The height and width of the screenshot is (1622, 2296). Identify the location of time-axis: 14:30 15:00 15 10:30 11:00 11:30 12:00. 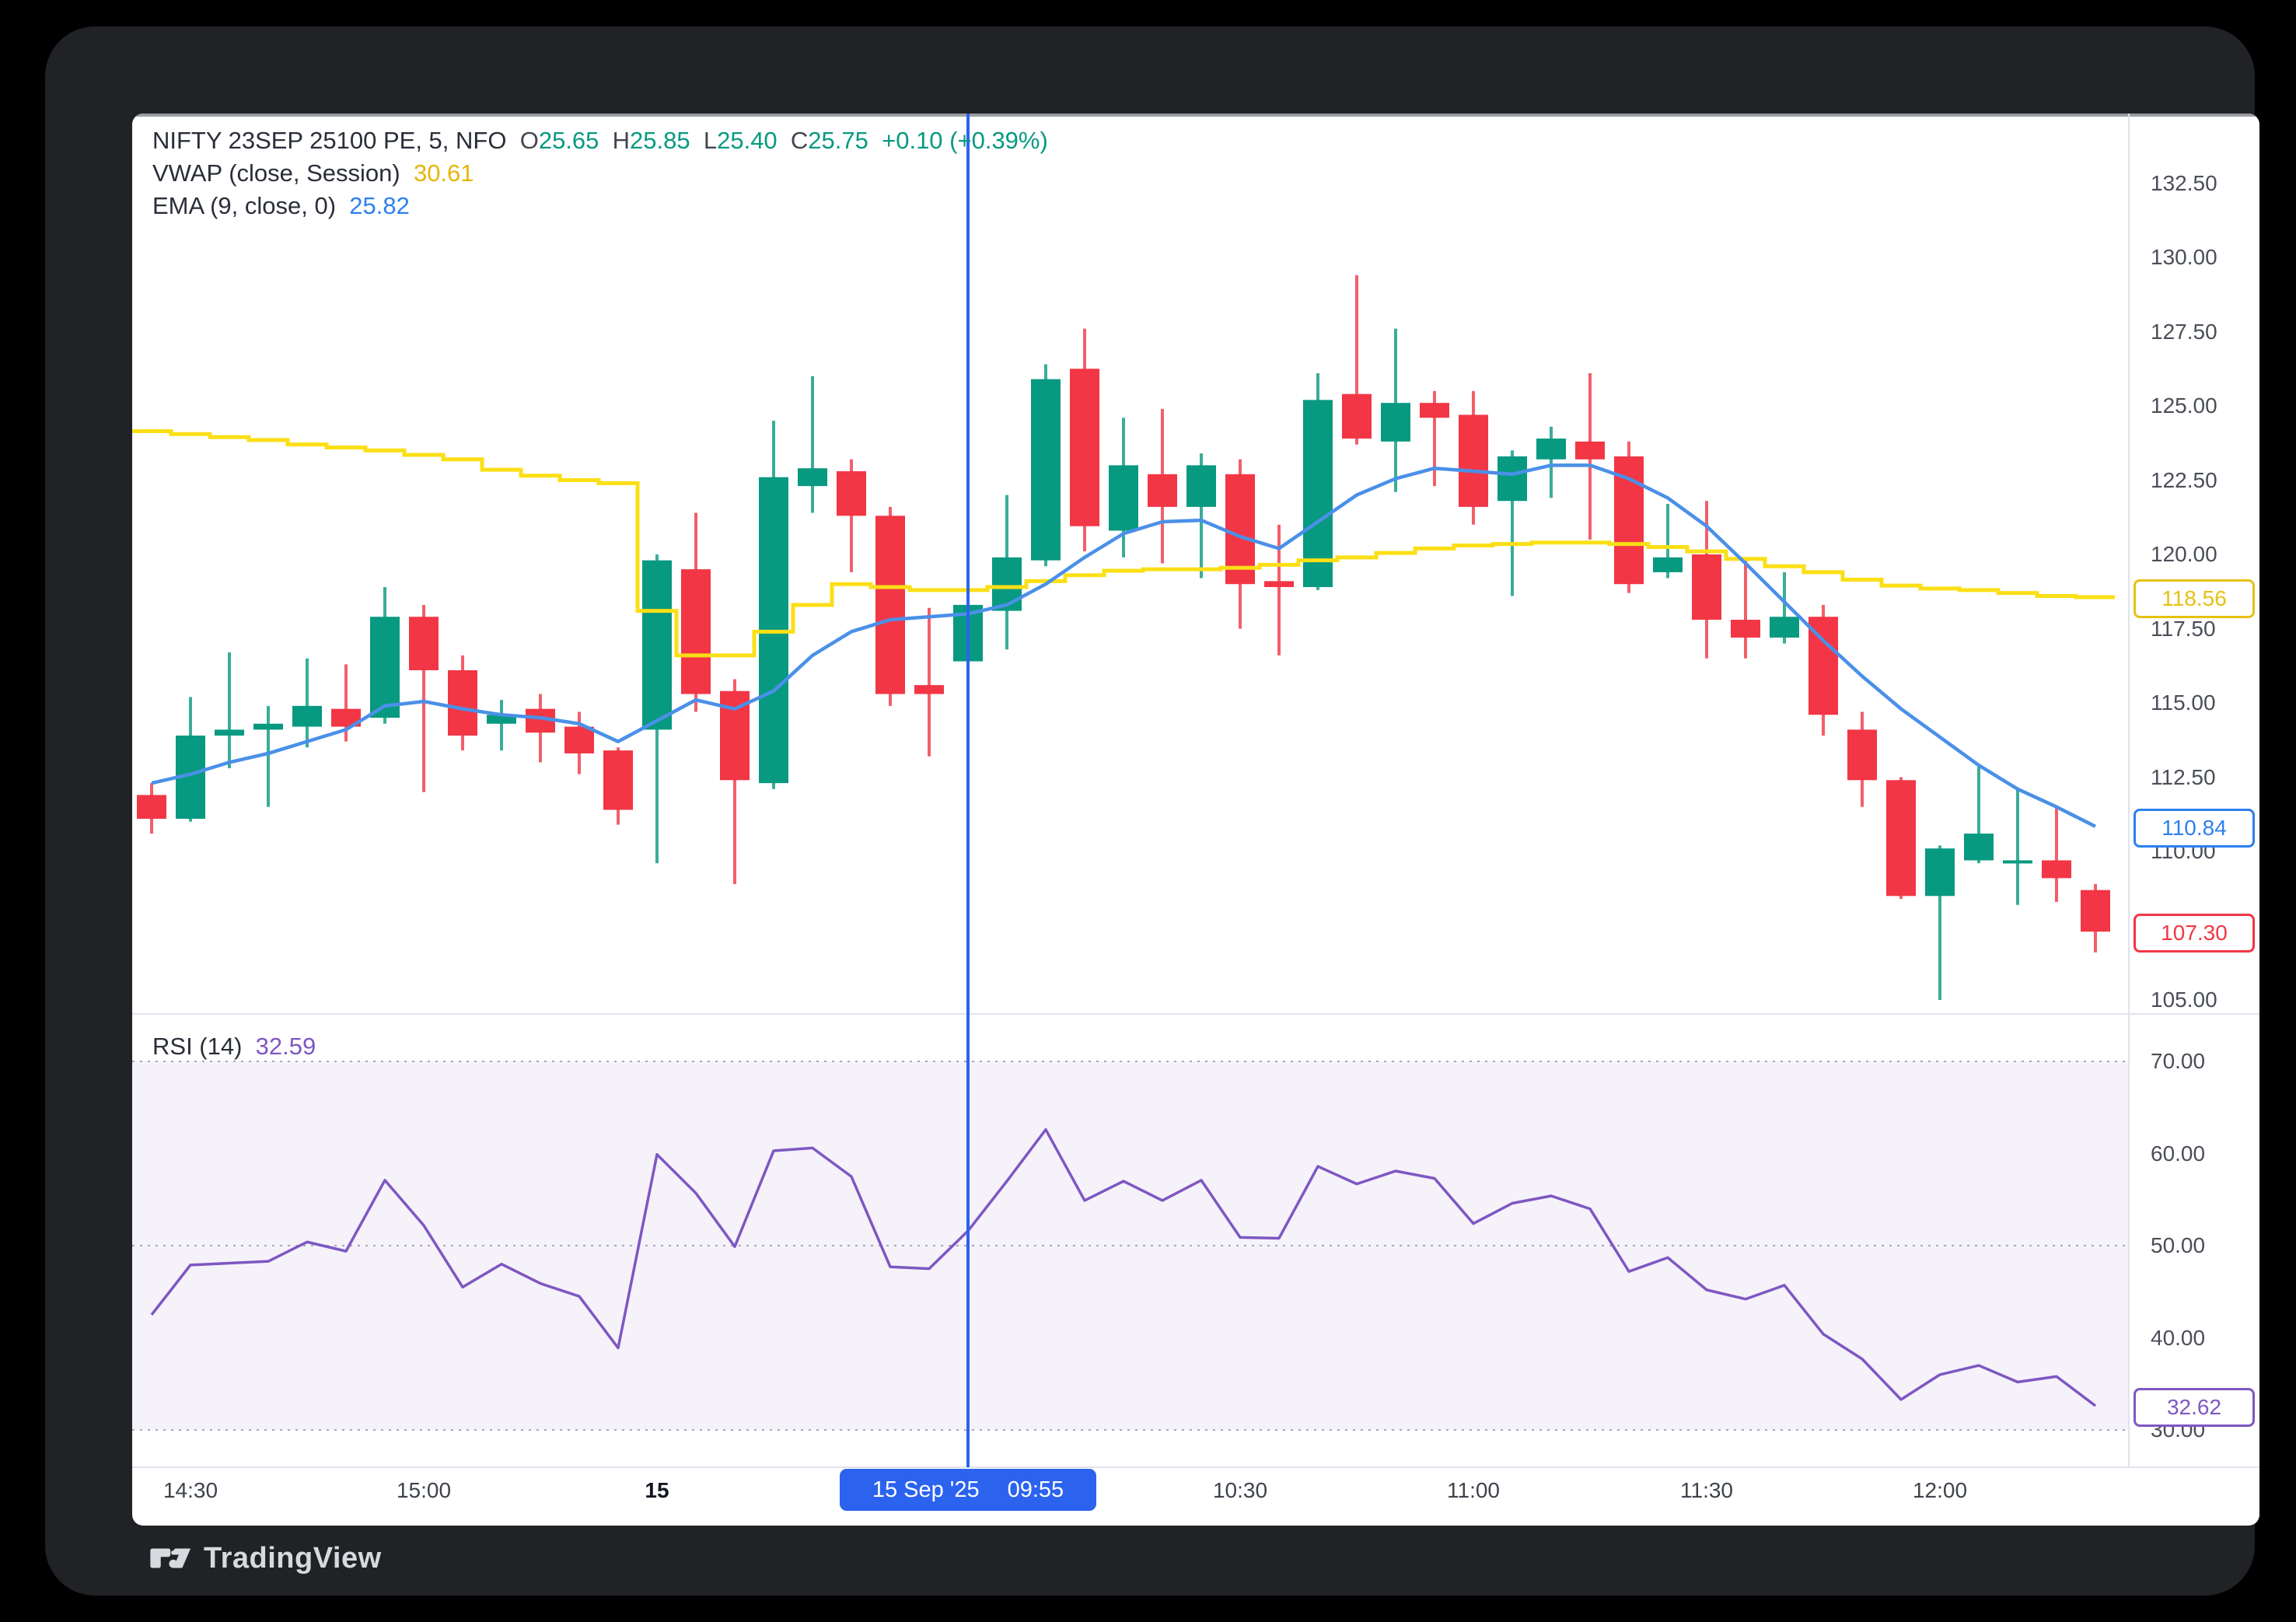
(1130, 1496).